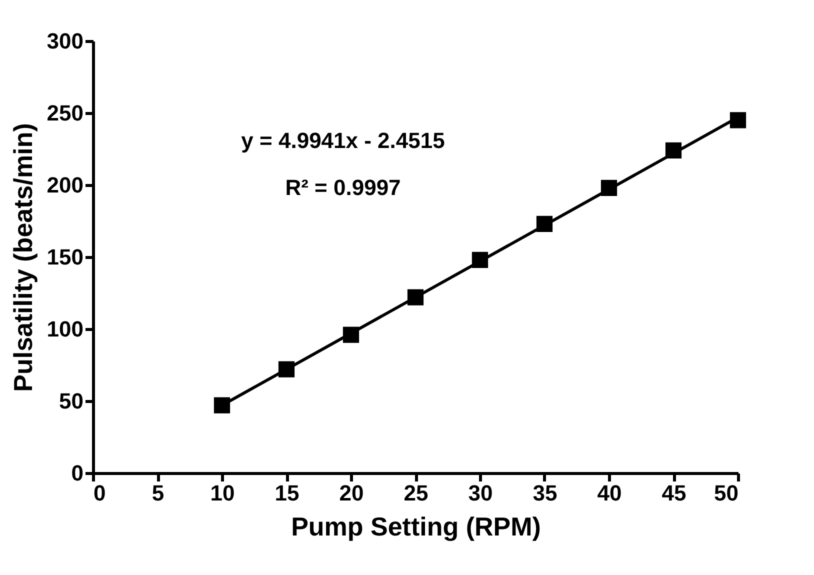 The image size is (814, 575). I want to click on y-tick-label: 100, so click(65, 329).